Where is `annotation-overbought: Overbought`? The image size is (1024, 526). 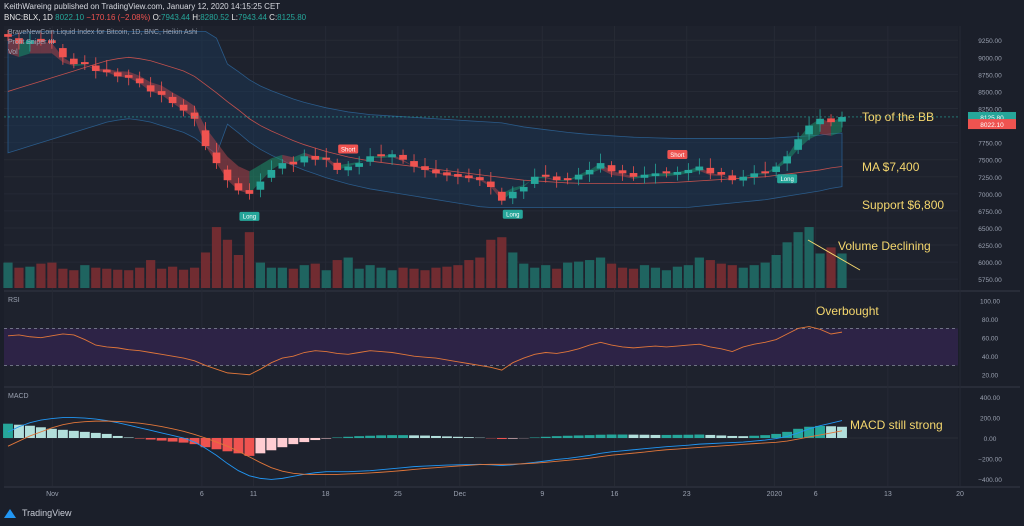 annotation-overbought: Overbought is located at coordinates (847, 311).